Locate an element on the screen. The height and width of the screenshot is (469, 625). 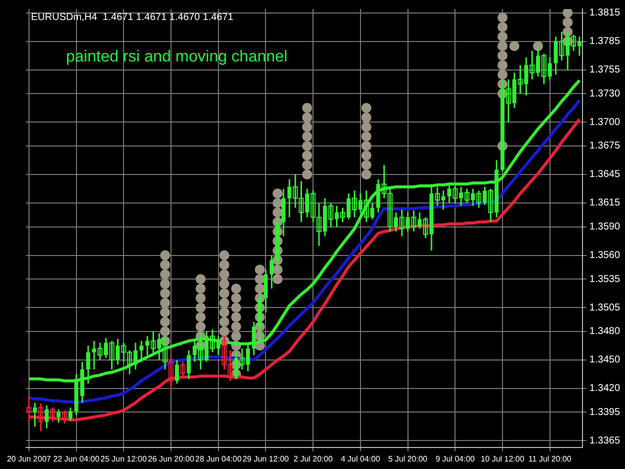
y-tick-label: 1.3535 is located at coordinates (604, 279).